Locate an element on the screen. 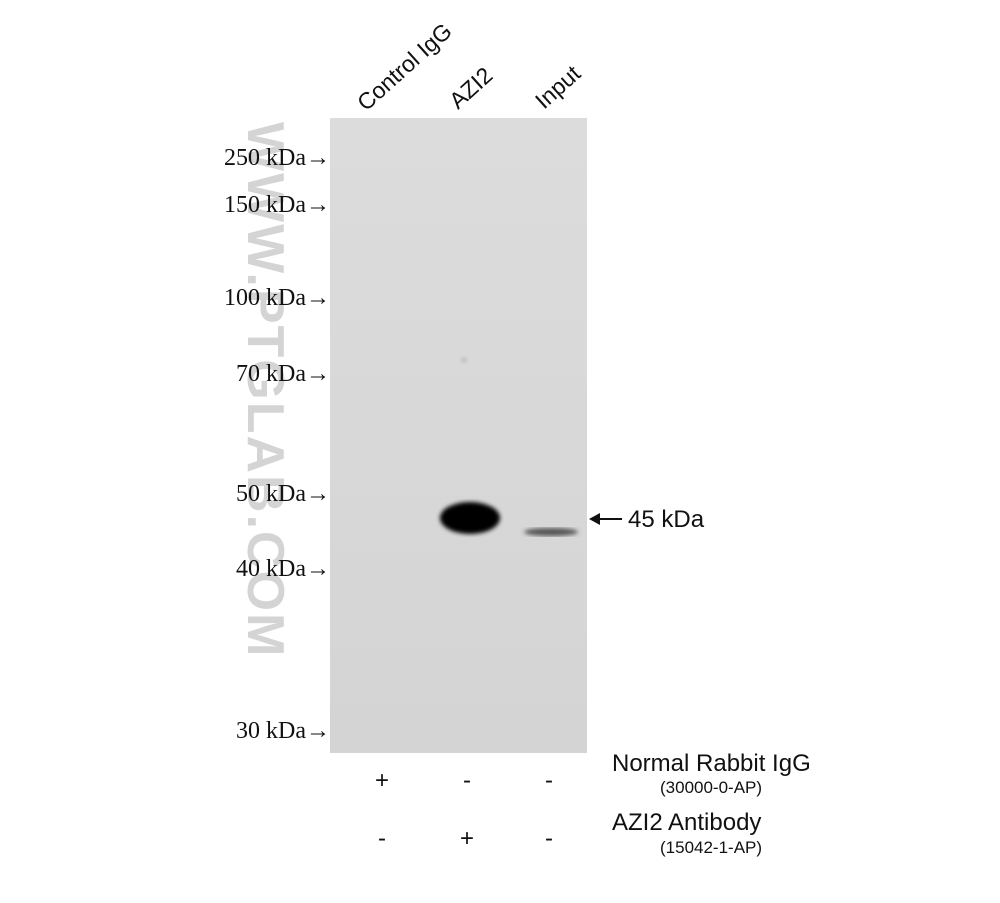 The image size is (1000, 903). marker-label: 30 kDa→ is located at coordinates (283, 731).